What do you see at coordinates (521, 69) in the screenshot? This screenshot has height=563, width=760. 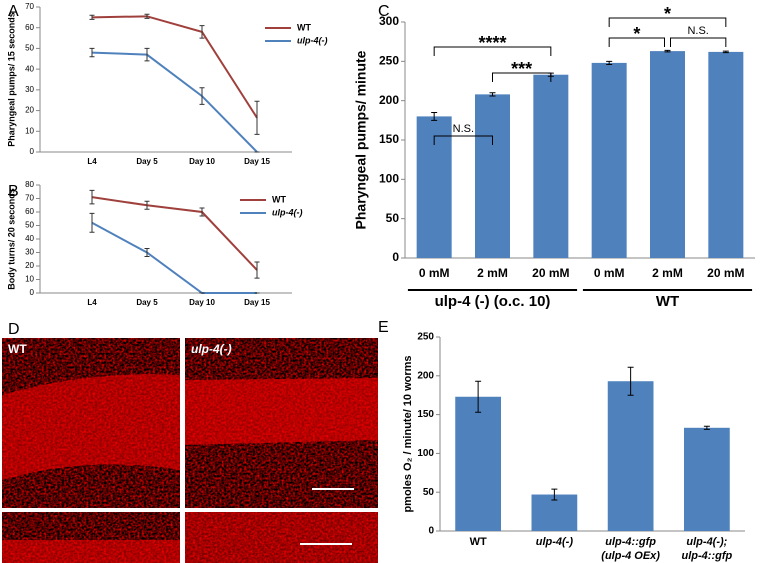 I see `significance-label: ***` at bounding box center [521, 69].